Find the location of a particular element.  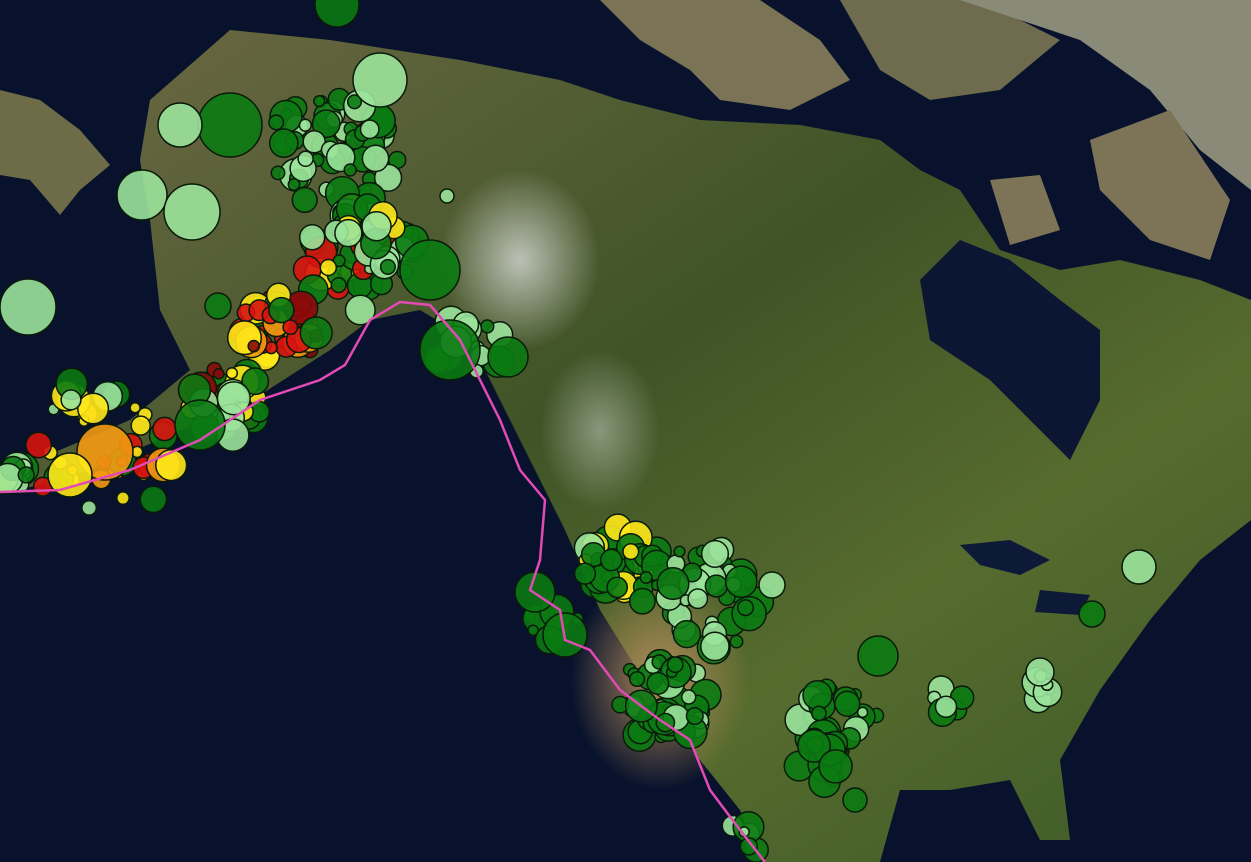

land-greenland is located at coordinates (1105, 95).